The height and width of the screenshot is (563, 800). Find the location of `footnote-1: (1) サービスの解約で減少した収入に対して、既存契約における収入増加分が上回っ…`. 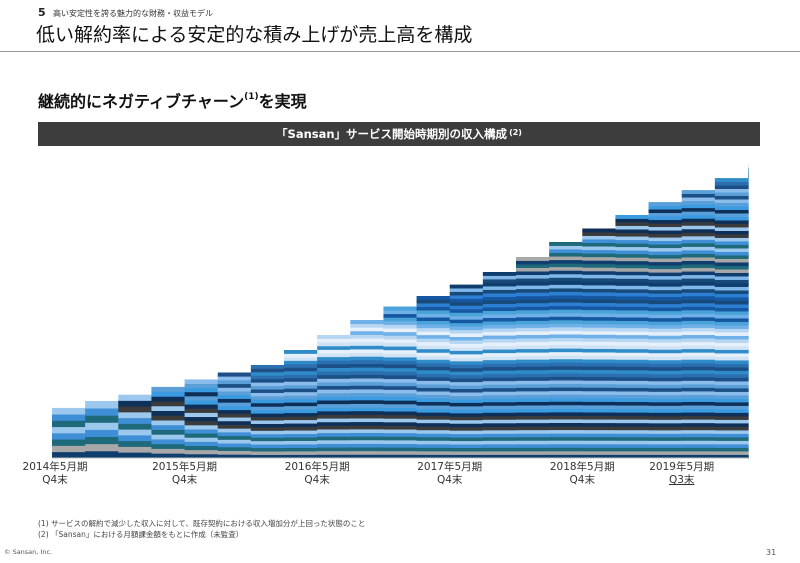

footnote-1: (1) サービスの解約で減少した収入に対して、既存契約における収入増加分が上回っ… is located at coordinates (202, 523).